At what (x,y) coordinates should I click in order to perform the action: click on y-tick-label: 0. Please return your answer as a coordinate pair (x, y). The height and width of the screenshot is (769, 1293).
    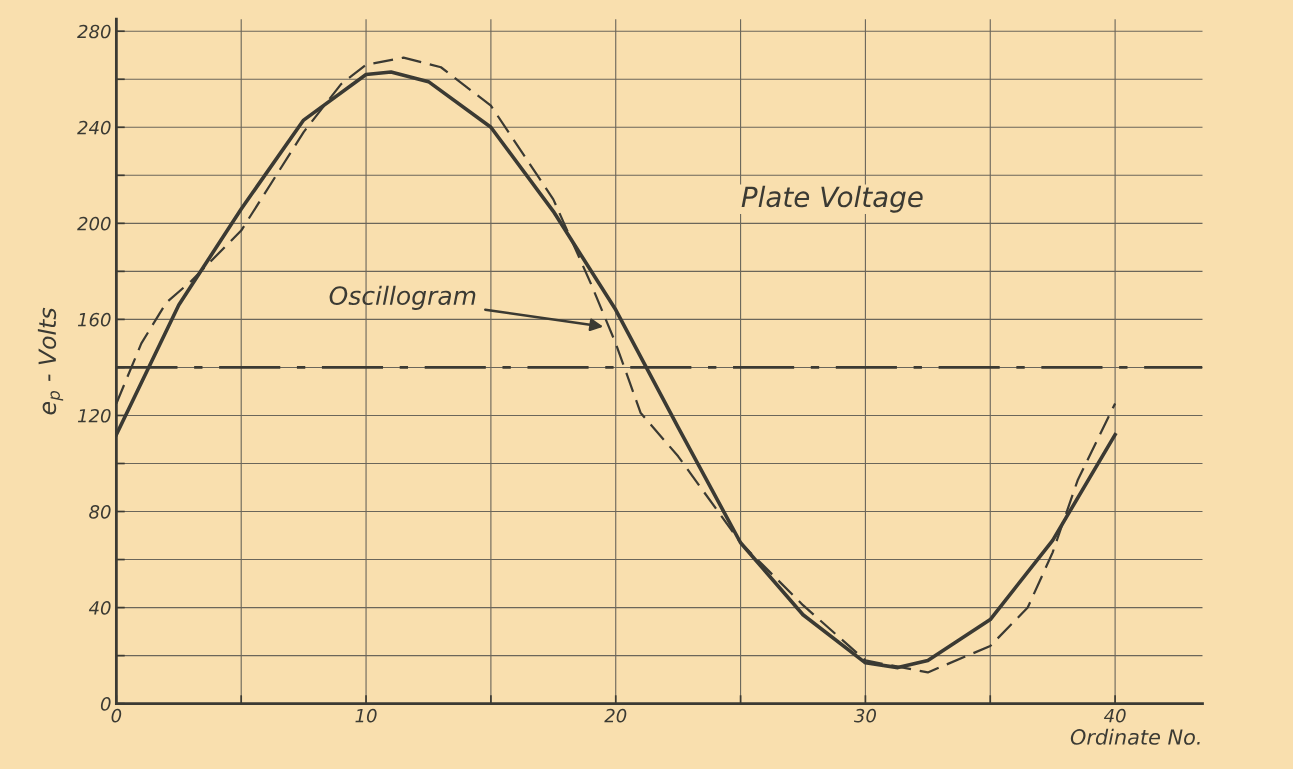
    Looking at the image, I should click on (105, 704).